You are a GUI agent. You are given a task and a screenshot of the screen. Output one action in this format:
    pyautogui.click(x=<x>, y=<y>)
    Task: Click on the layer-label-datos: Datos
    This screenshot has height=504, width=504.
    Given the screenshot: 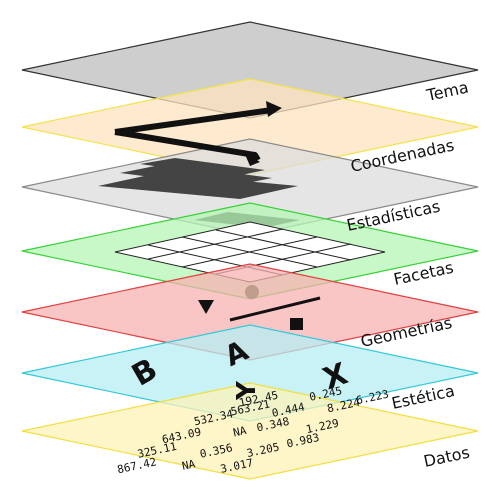 What is the action you would take?
    pyautogui.click(x=446, y=457)
    